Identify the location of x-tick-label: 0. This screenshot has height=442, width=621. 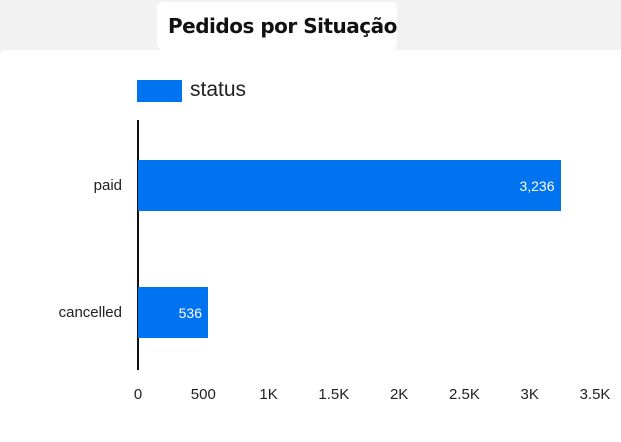
(138, 394).